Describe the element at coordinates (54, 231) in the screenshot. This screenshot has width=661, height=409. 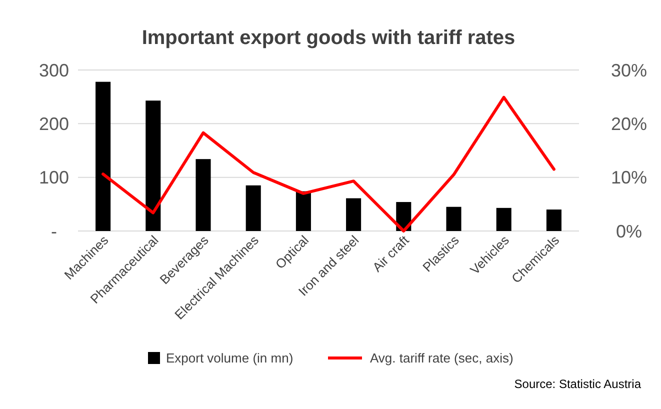
I see `y-tick-label: -` at that location.